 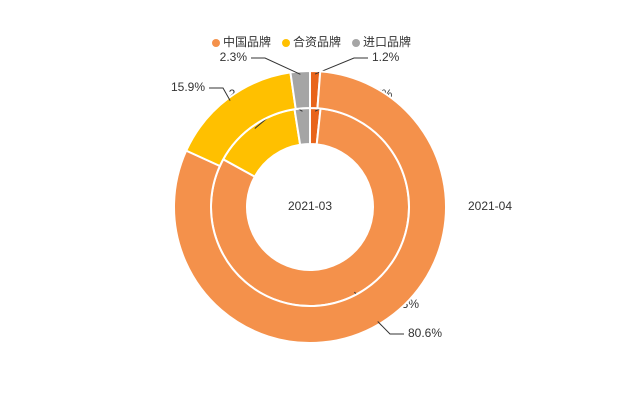 I want to click on data-label: 2.3%, so click(x=234, y=57).